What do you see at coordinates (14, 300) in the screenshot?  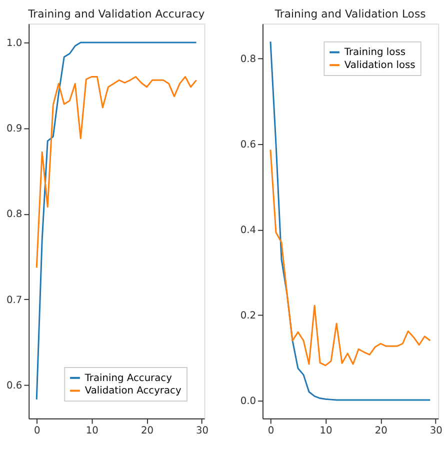 I see `y-tick-label: 0.7` at bounding box center [14, 300].